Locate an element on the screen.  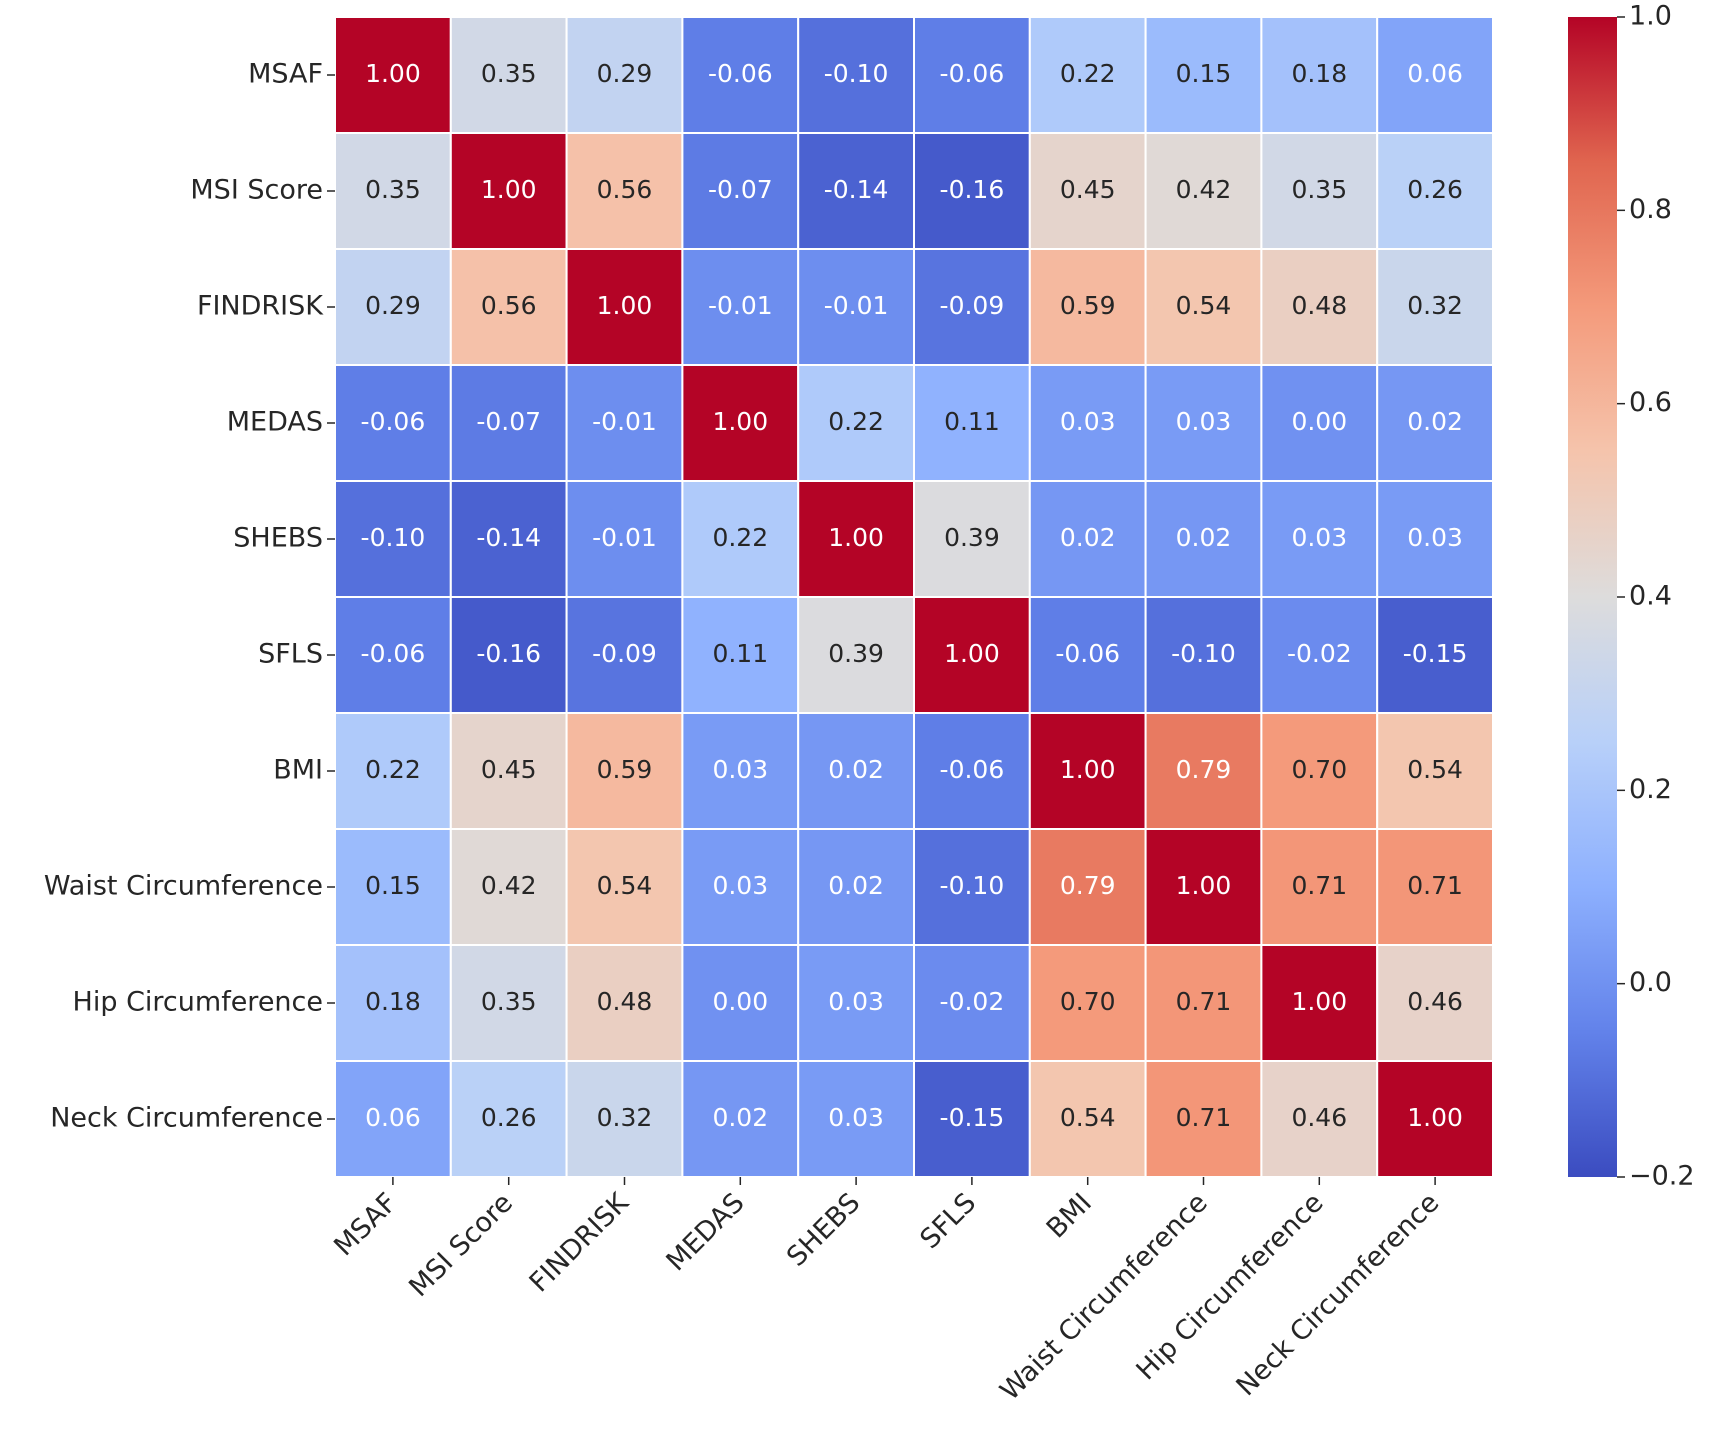
x-tick-label: Waist Circumference is located at coordinates (1103, 1296).